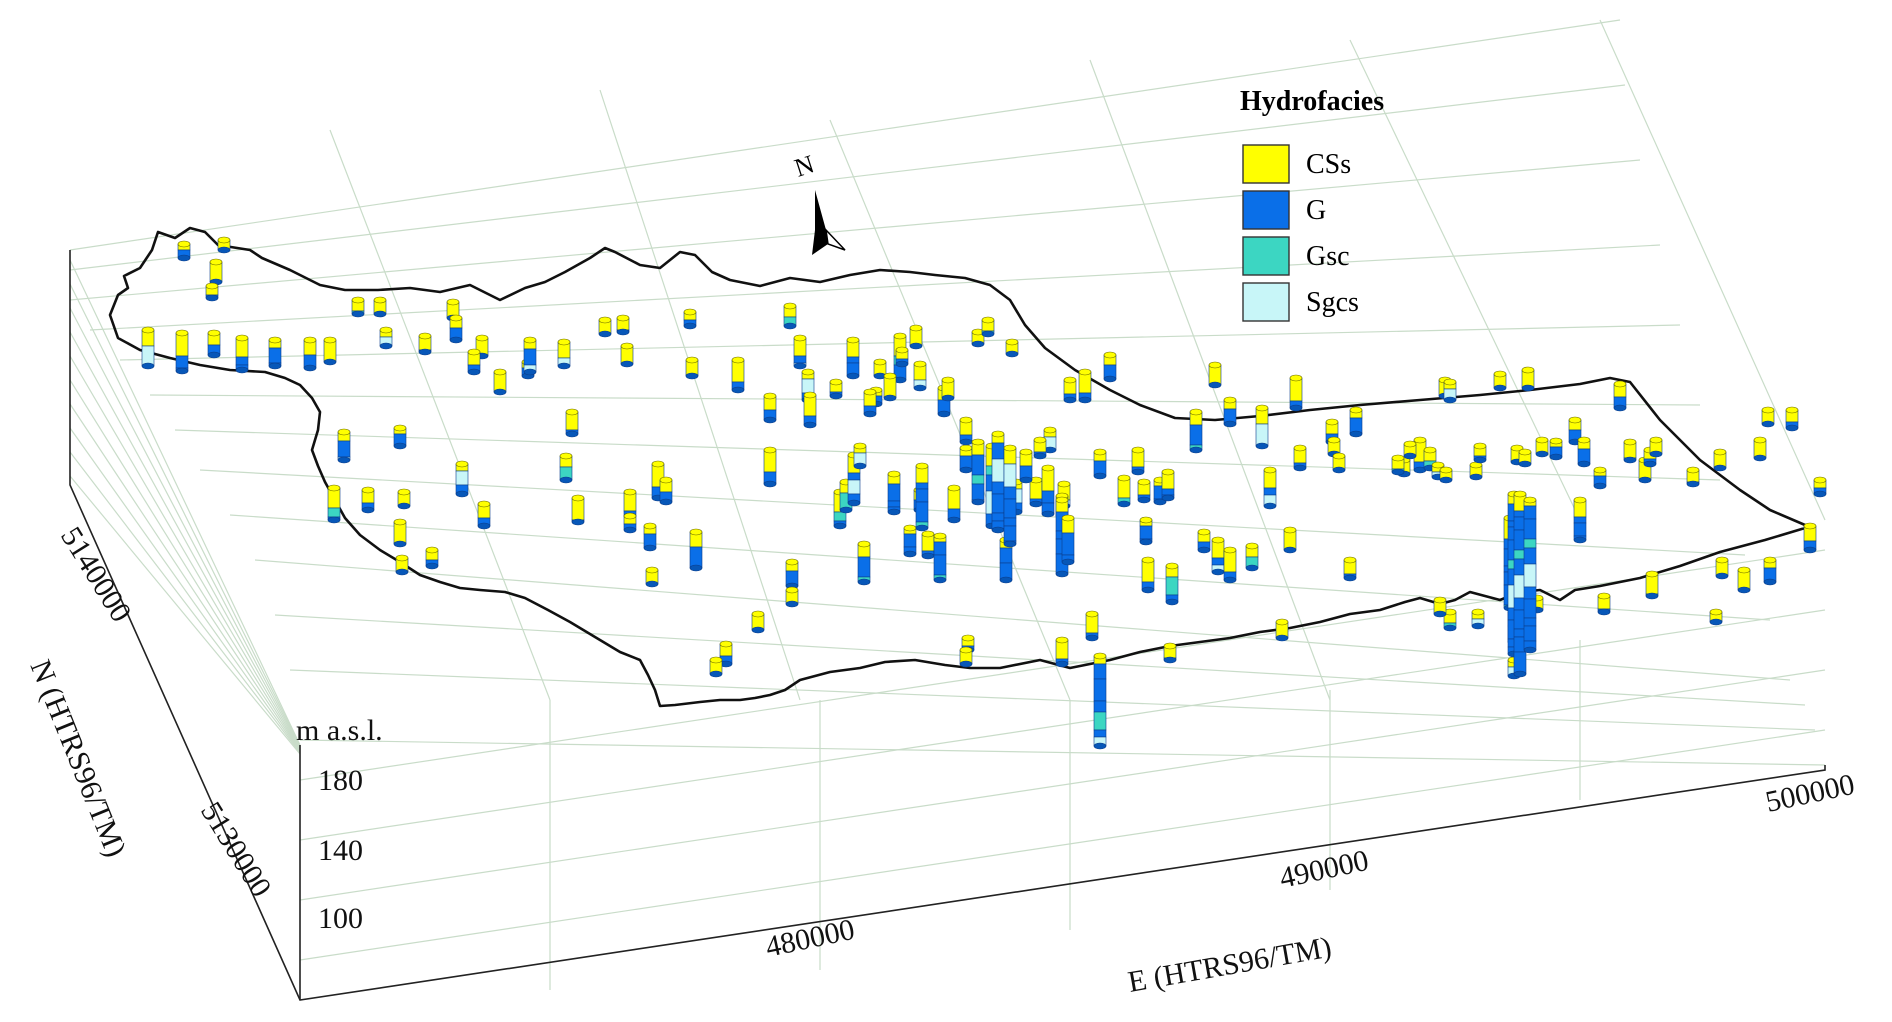 The height and width of the screenshot is (1022, 1892). I want to click on y-tick-label: 5130000, so click(236, 849).